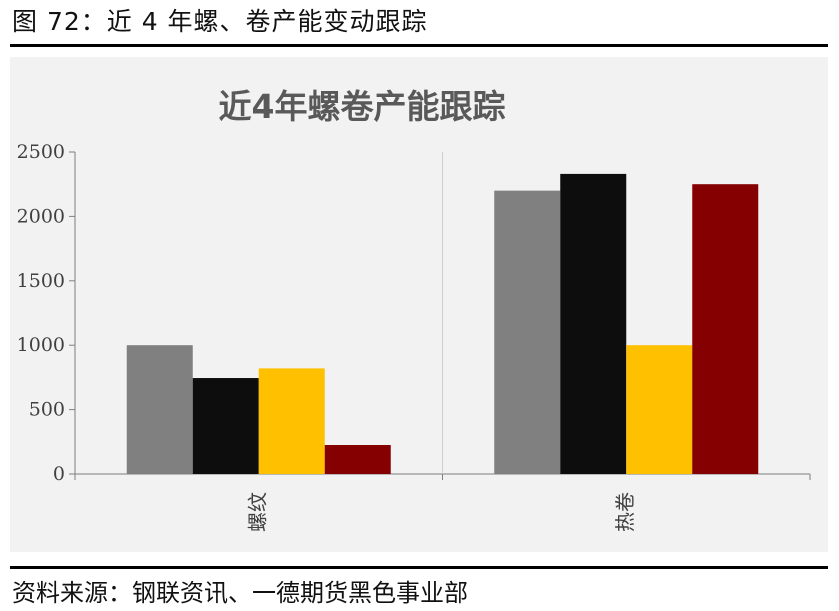  Describe the element at coordinates (419, 567) in the screenshot. I see `bottom-rule` at that location.